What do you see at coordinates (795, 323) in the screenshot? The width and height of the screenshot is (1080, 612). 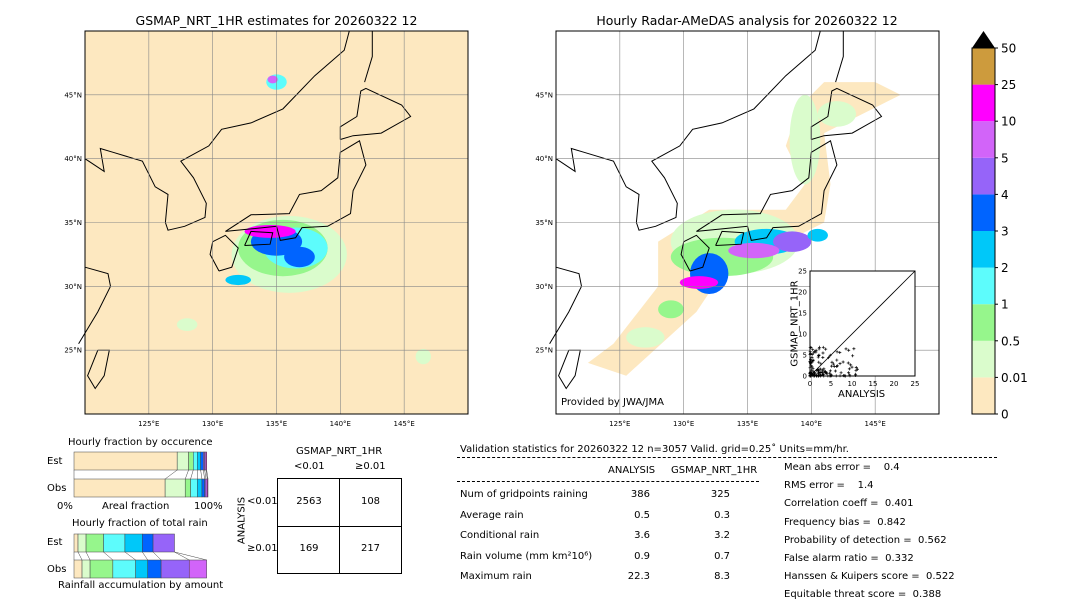 I see `scatter-ylabel: GSMAP_NRT_1HR` at bounding box center [795, 323].